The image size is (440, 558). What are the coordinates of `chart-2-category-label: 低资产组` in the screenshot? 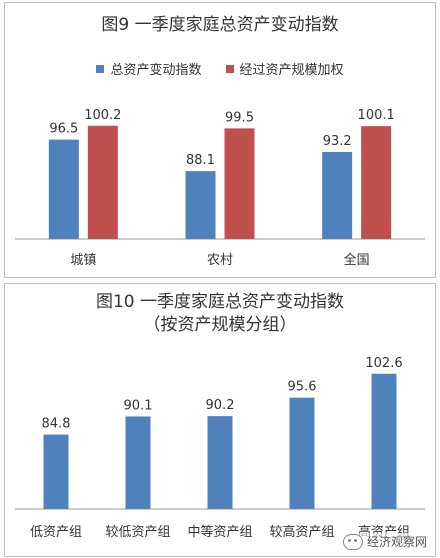 It's located at (56, 532).